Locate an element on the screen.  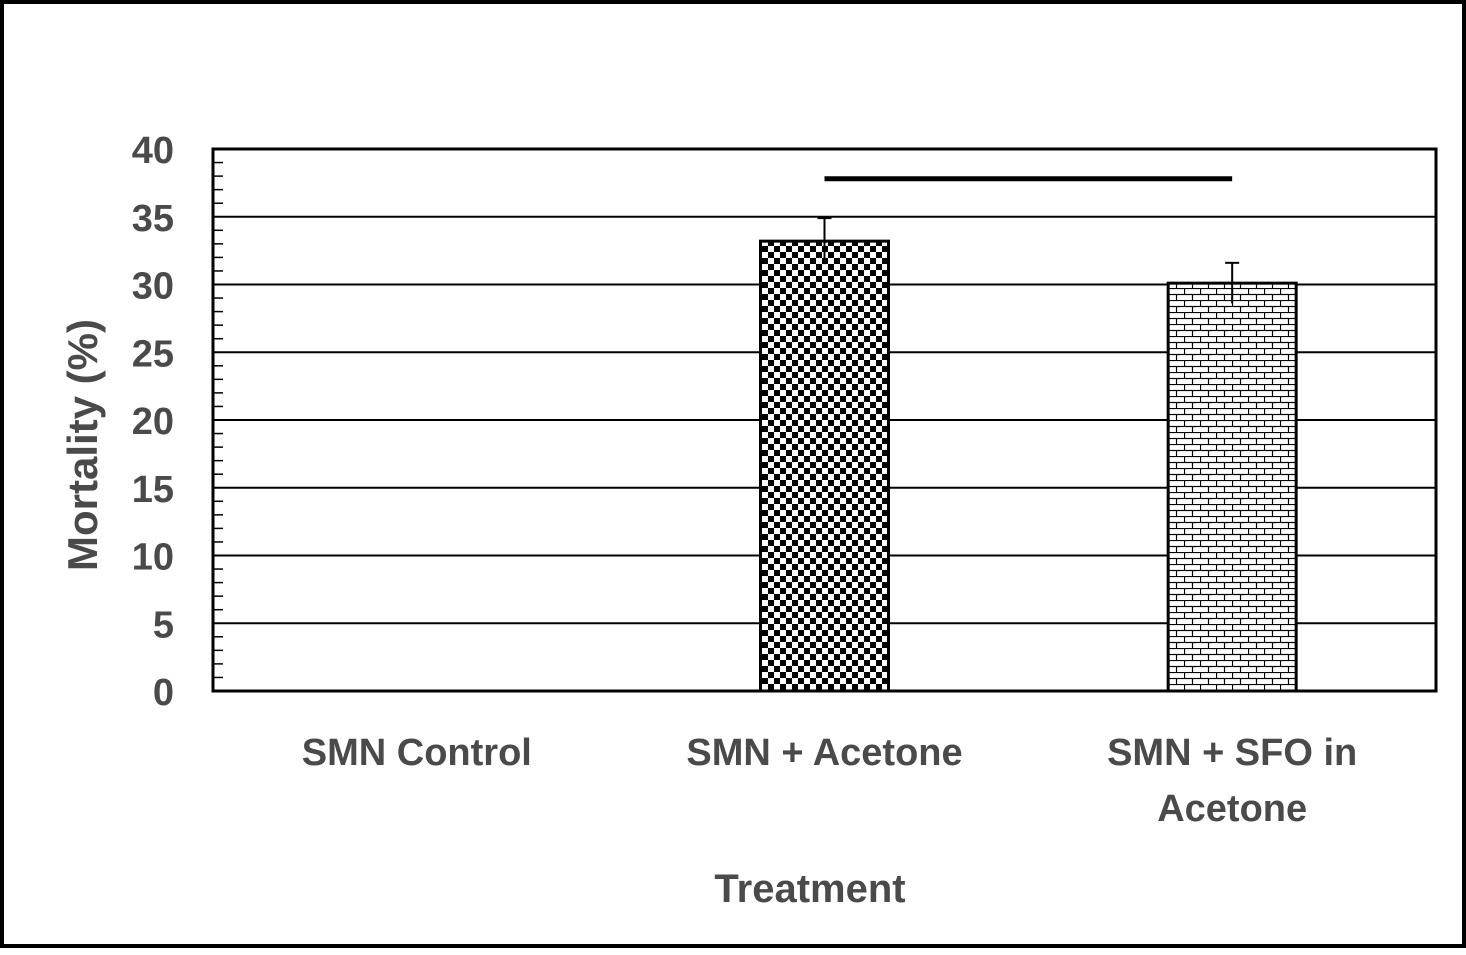
y-axis-tick-labels: 0 5 10 15 20 25 30 35 40 is located at coordinates (153, 422).